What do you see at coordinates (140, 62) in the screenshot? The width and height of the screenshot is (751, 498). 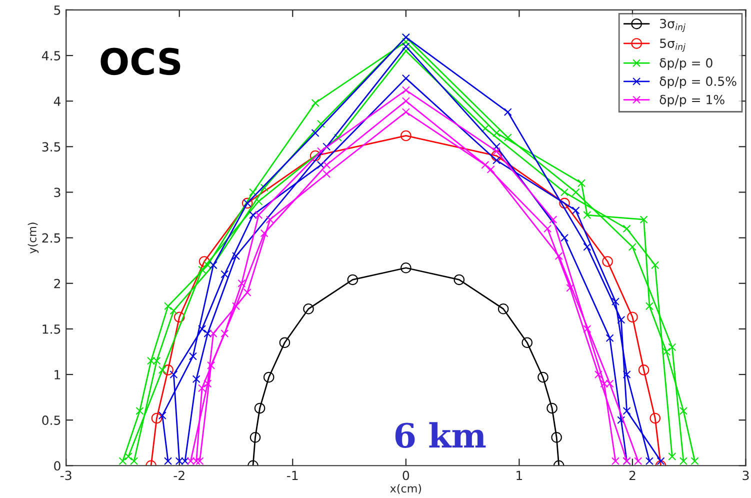 I see `annotation: OCS` at bounding box center [140, 62].